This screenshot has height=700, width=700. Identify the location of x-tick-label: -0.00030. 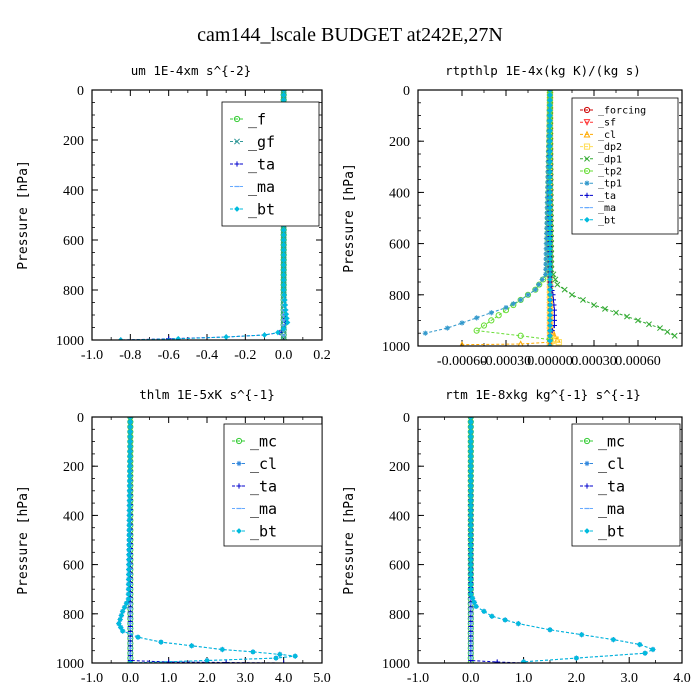
(506, 361).